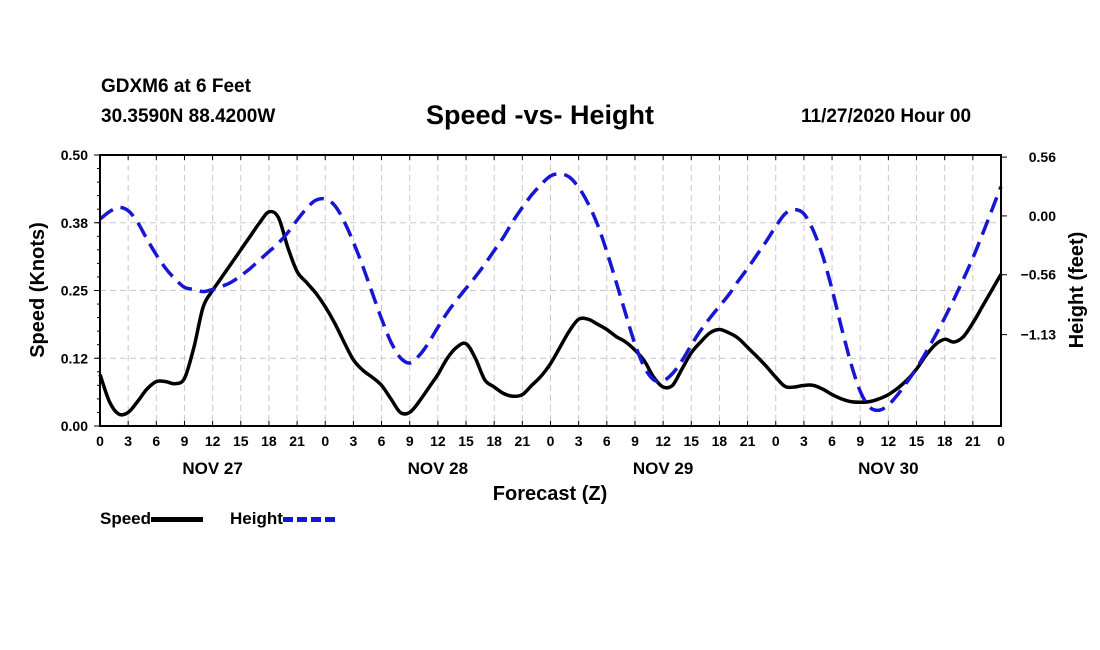 Image resolution: width=1100 pixels, height=650 pixels. I want to click on legend-speed: Speed, so click(152, 519).